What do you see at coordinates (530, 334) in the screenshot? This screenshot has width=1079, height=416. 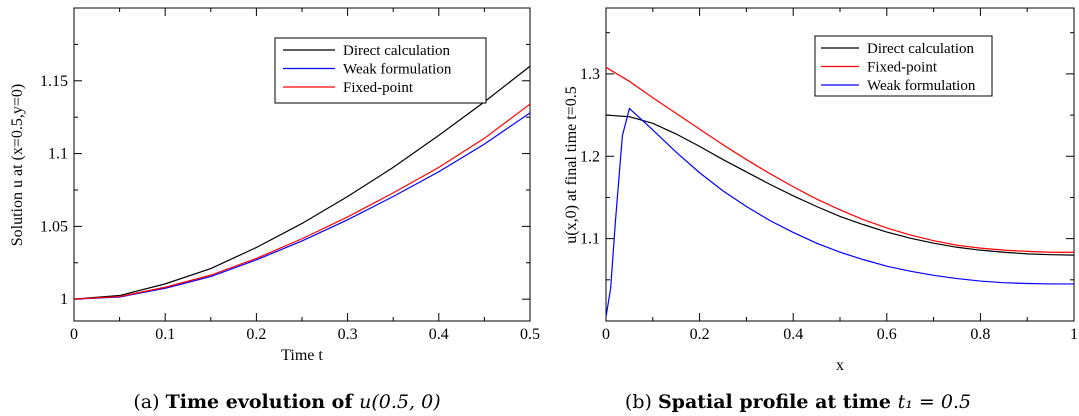 I see `panel-a-x-tick-label: 0.5` at bounding box center [530, 334].